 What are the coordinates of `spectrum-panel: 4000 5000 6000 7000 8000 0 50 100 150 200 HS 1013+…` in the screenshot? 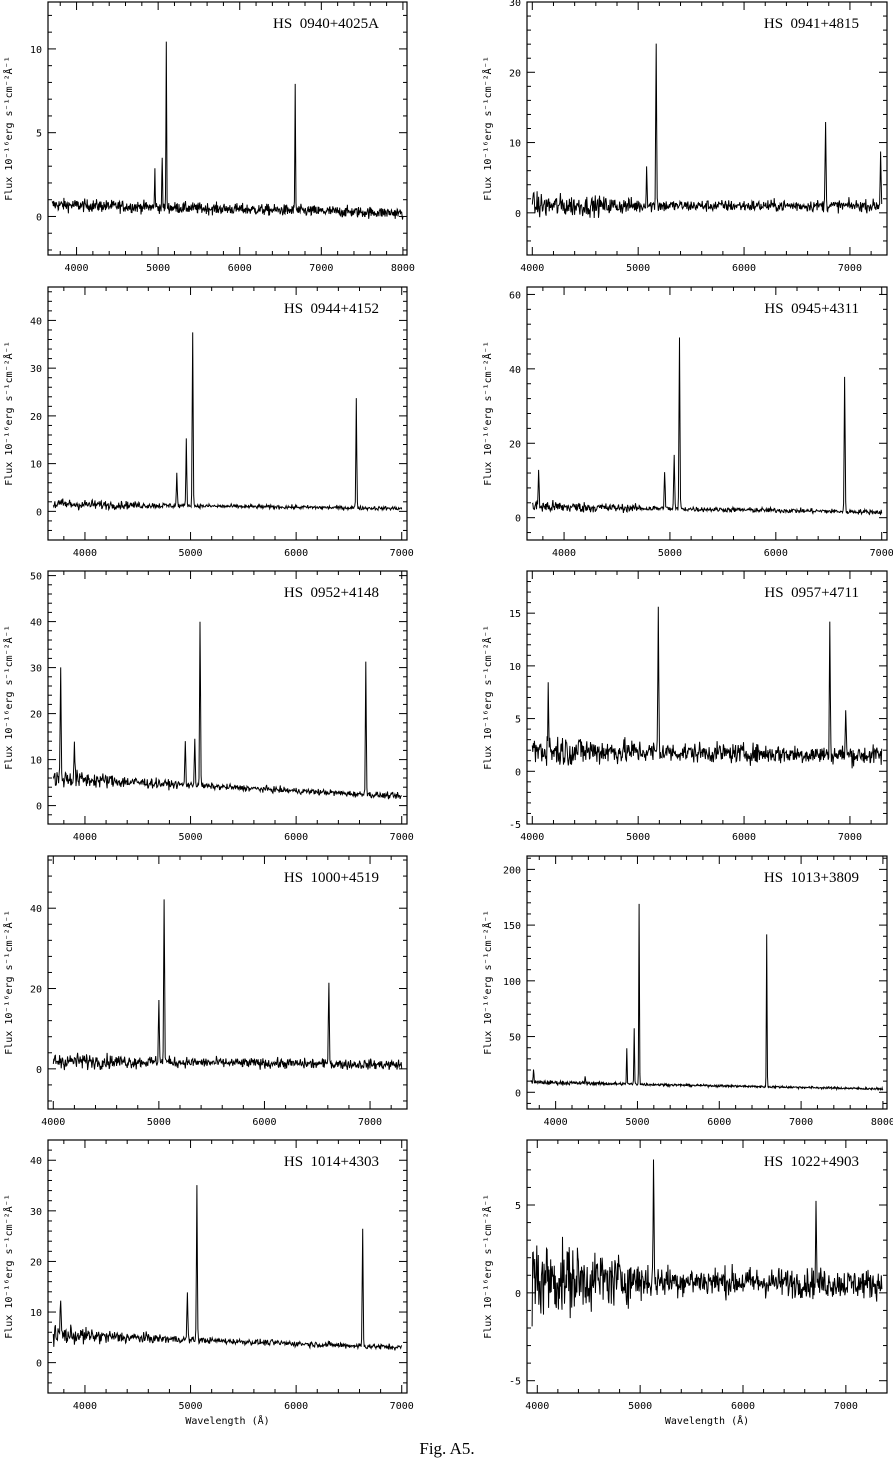 It's located at (687, 991).